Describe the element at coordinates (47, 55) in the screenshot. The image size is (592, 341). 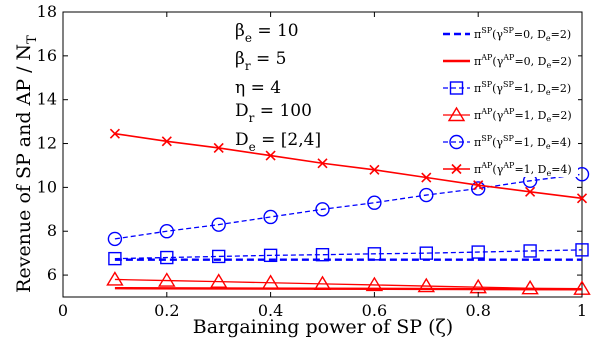
I see `y-tick-label: 16` at that location.